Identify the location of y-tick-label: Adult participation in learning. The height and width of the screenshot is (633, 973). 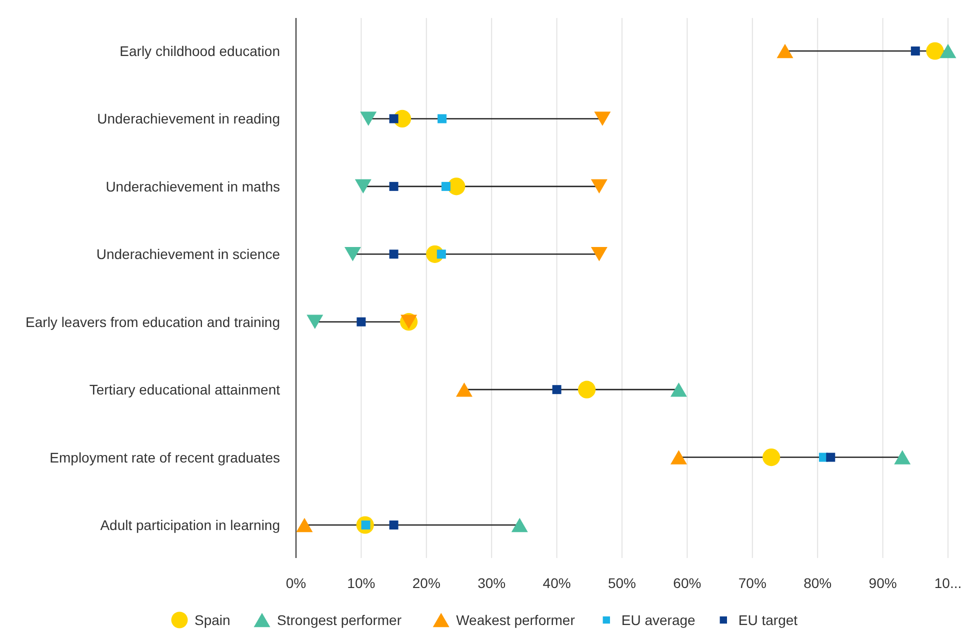
(190, 525).